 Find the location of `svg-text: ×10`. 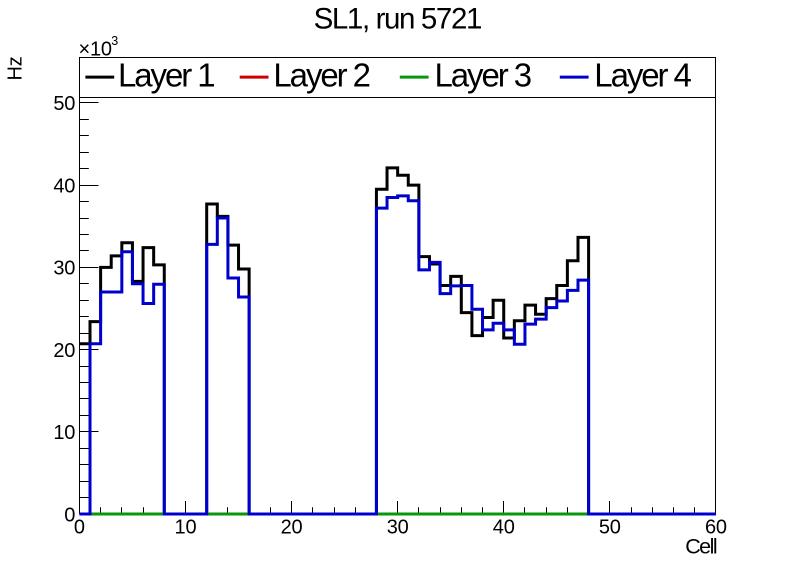

svg-text: ×10 is located at coordinates (95, 50).